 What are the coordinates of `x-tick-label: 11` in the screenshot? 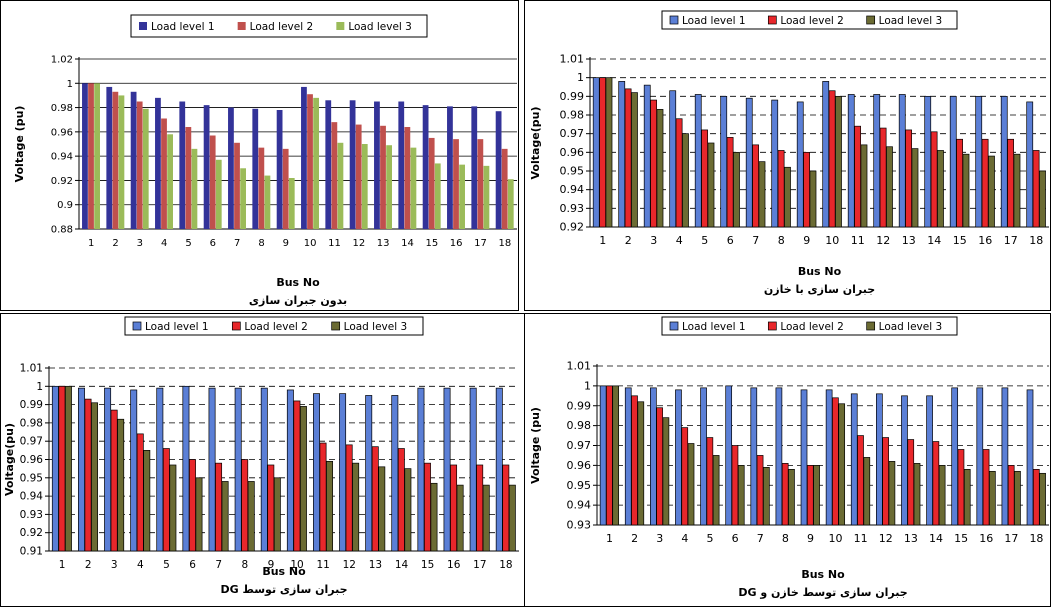 It's located at (858, 240).